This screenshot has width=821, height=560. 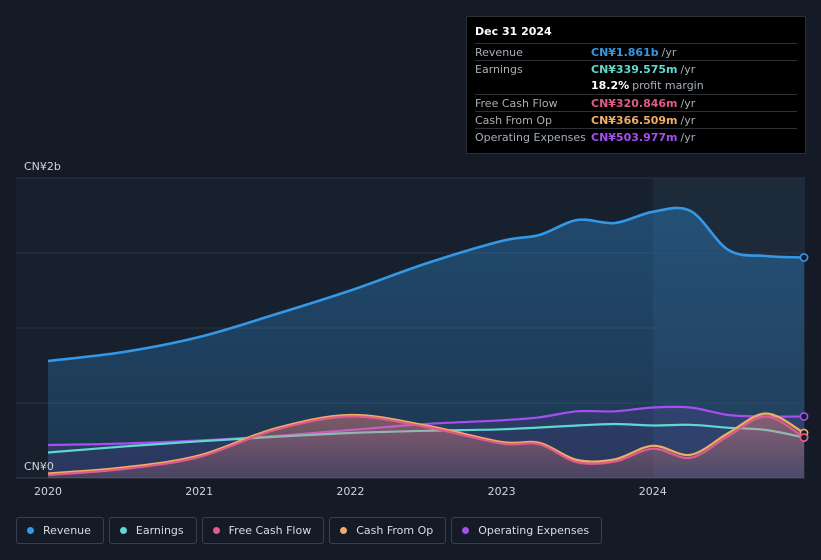 I want to click on x-tick-label: 2021, so click(x=199, y=491).